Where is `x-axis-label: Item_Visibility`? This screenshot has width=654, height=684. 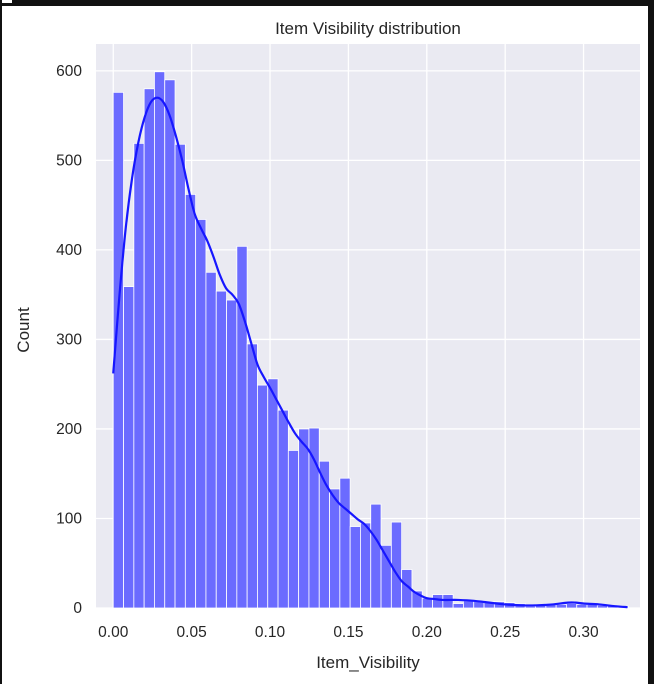 x-axis-label: Item_Visibility is located at coordinates (368, 662).